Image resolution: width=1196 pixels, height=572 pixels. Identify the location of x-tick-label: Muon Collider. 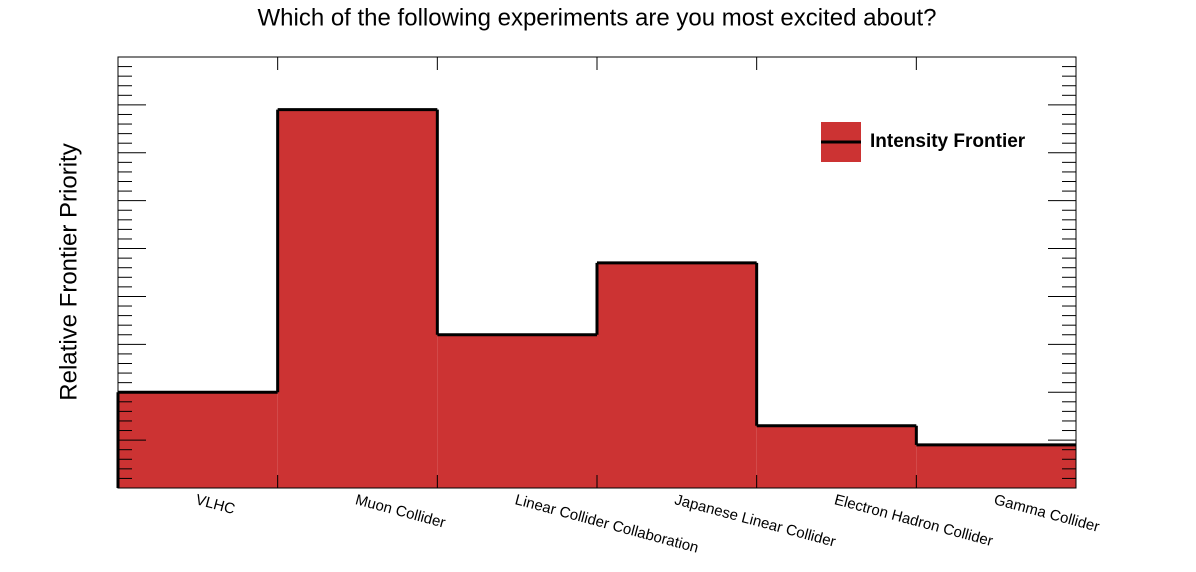
(400, 511).